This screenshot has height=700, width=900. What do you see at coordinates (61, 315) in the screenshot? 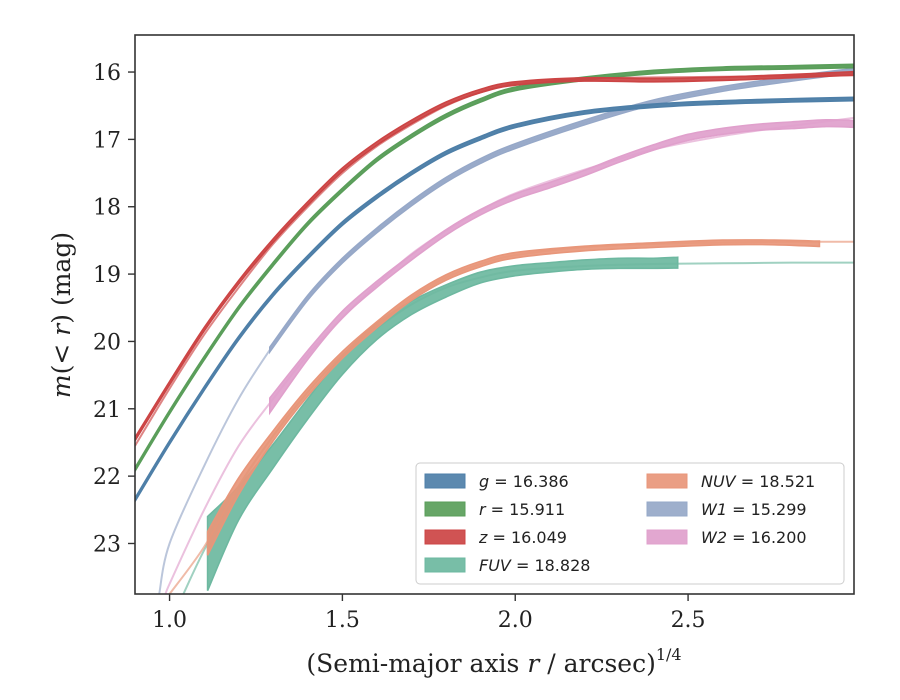
I see `y-axis-label: m(< r) (mag)` at bounding box center [61, 315].